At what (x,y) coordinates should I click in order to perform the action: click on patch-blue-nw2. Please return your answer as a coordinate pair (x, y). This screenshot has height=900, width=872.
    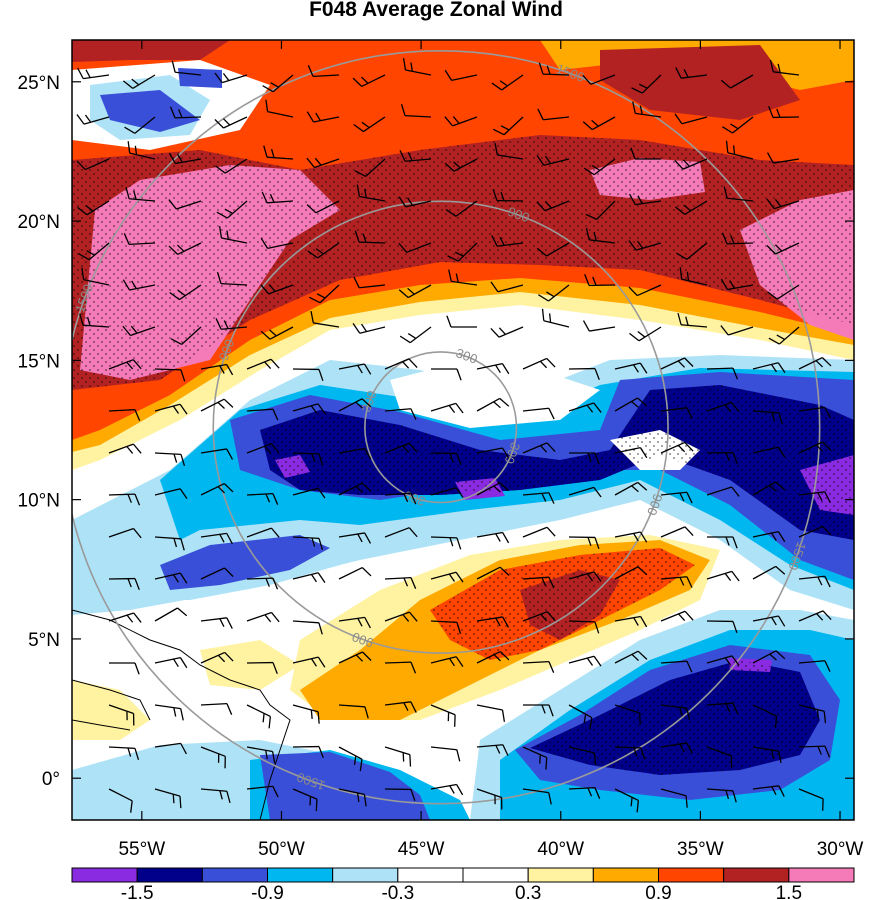
    Looking at the image, I should click on (200, 78).